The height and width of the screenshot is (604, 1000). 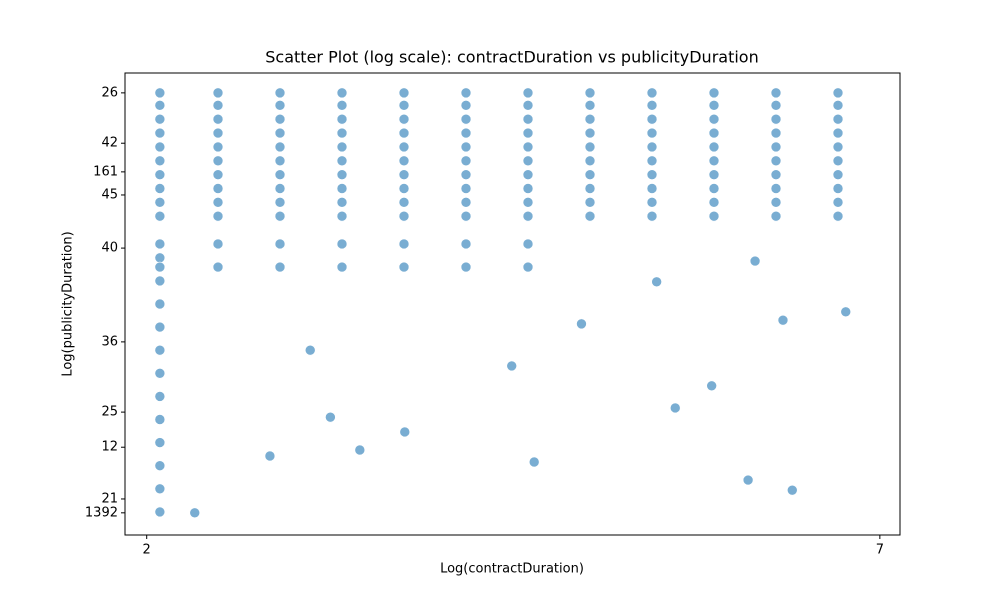 I want to click on y-tick-label: 45, so click(x=109, y=194).